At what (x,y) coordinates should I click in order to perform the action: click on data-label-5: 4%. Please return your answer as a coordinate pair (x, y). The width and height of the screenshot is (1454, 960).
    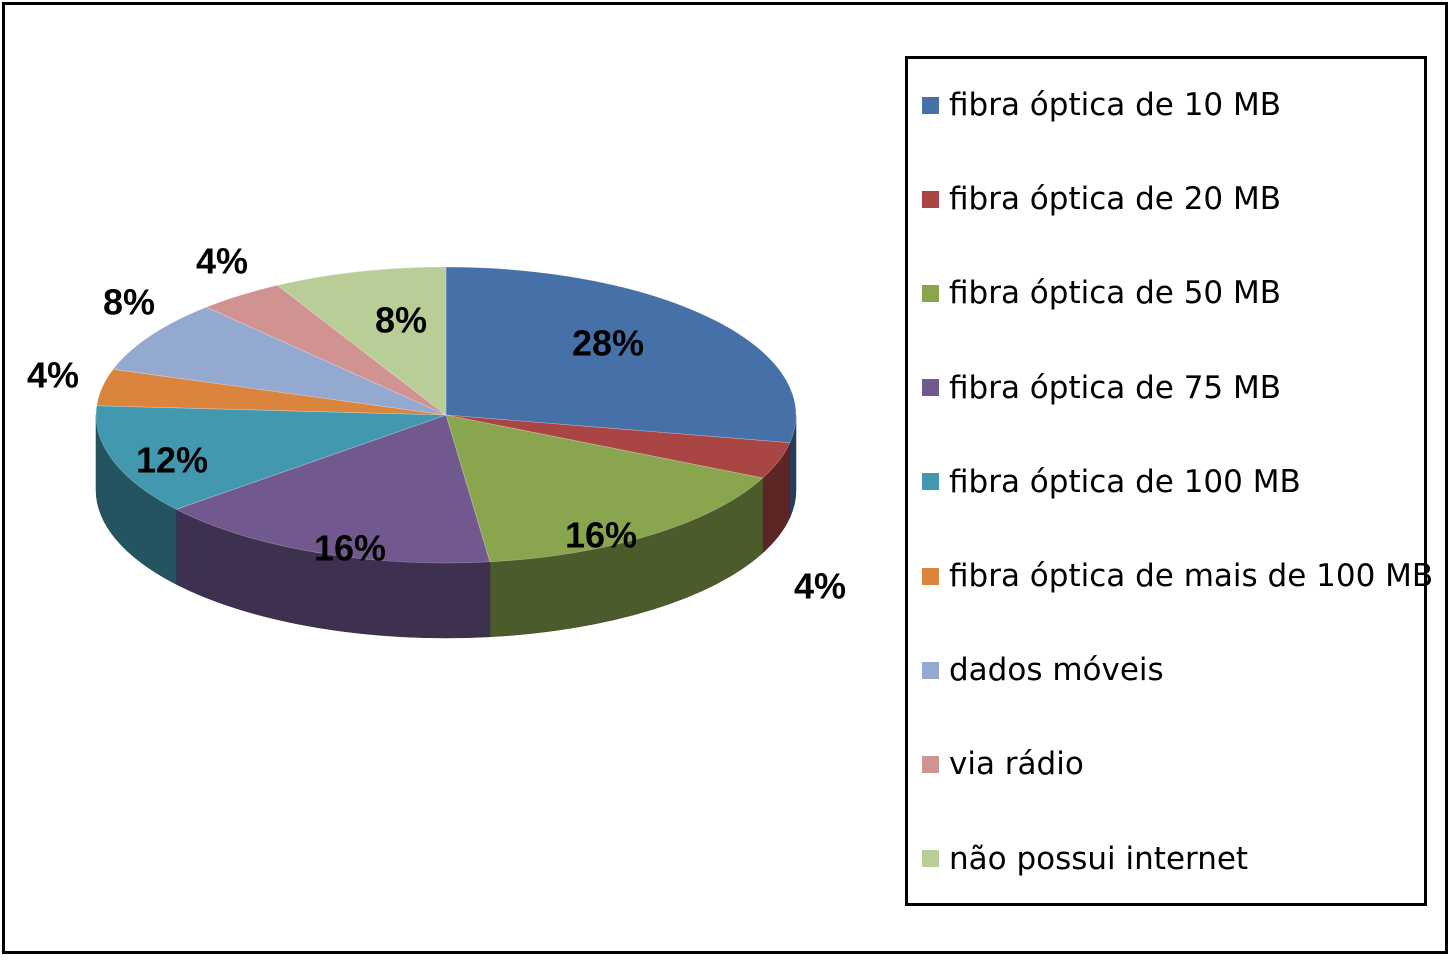
    Looking at the image, I should click on (53, 375).